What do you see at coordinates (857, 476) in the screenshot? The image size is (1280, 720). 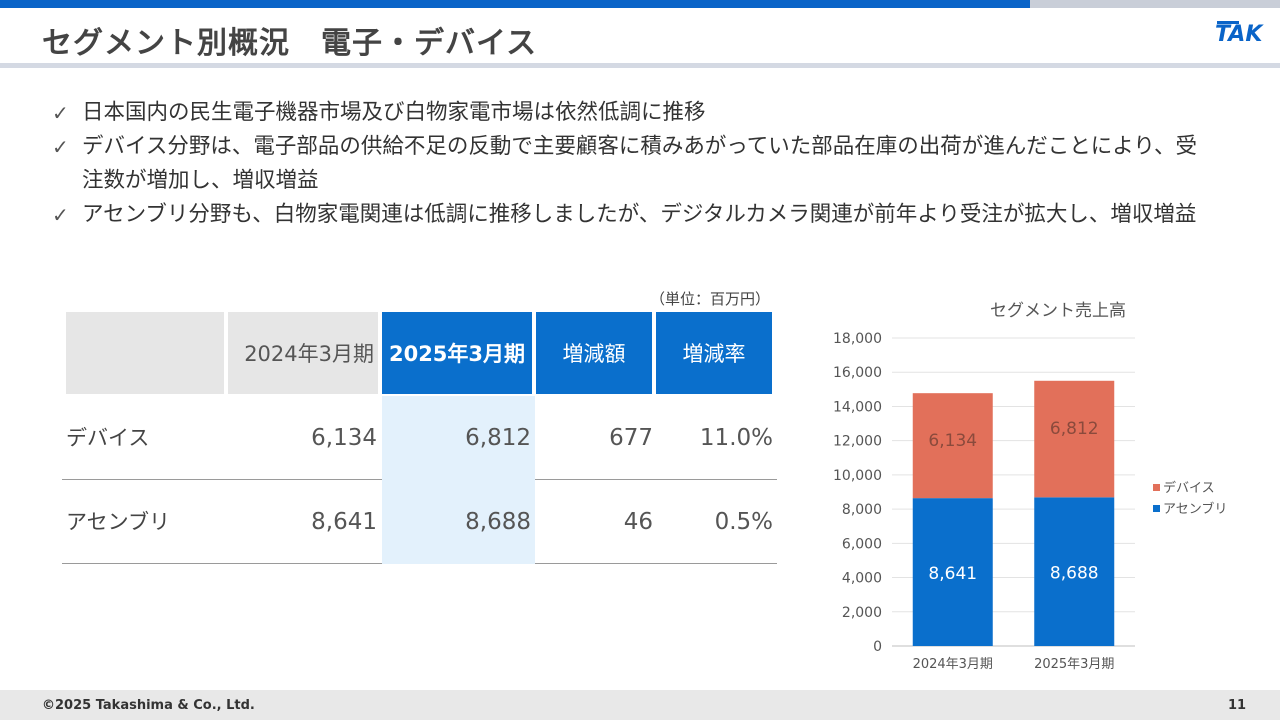 I see `y-tick-label: 10,000` at bounding box center [857, 476].